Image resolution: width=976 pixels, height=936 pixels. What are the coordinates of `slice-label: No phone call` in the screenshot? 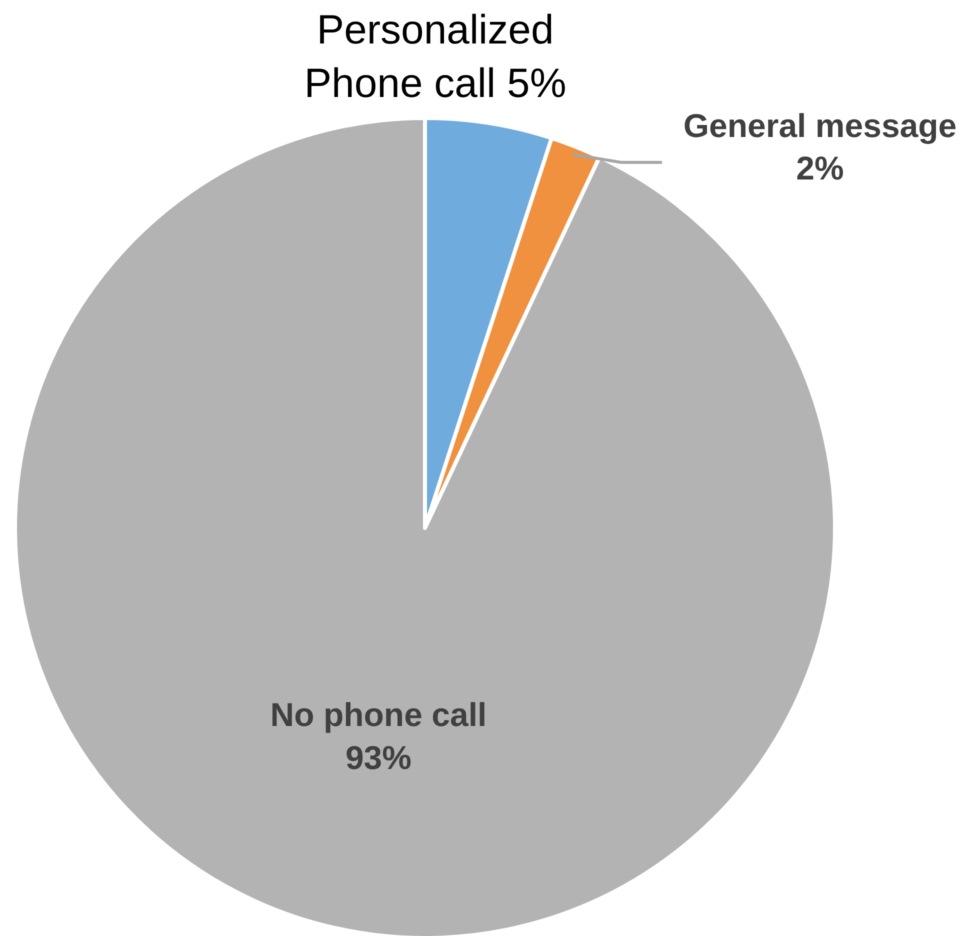 It's located at (378, 715).